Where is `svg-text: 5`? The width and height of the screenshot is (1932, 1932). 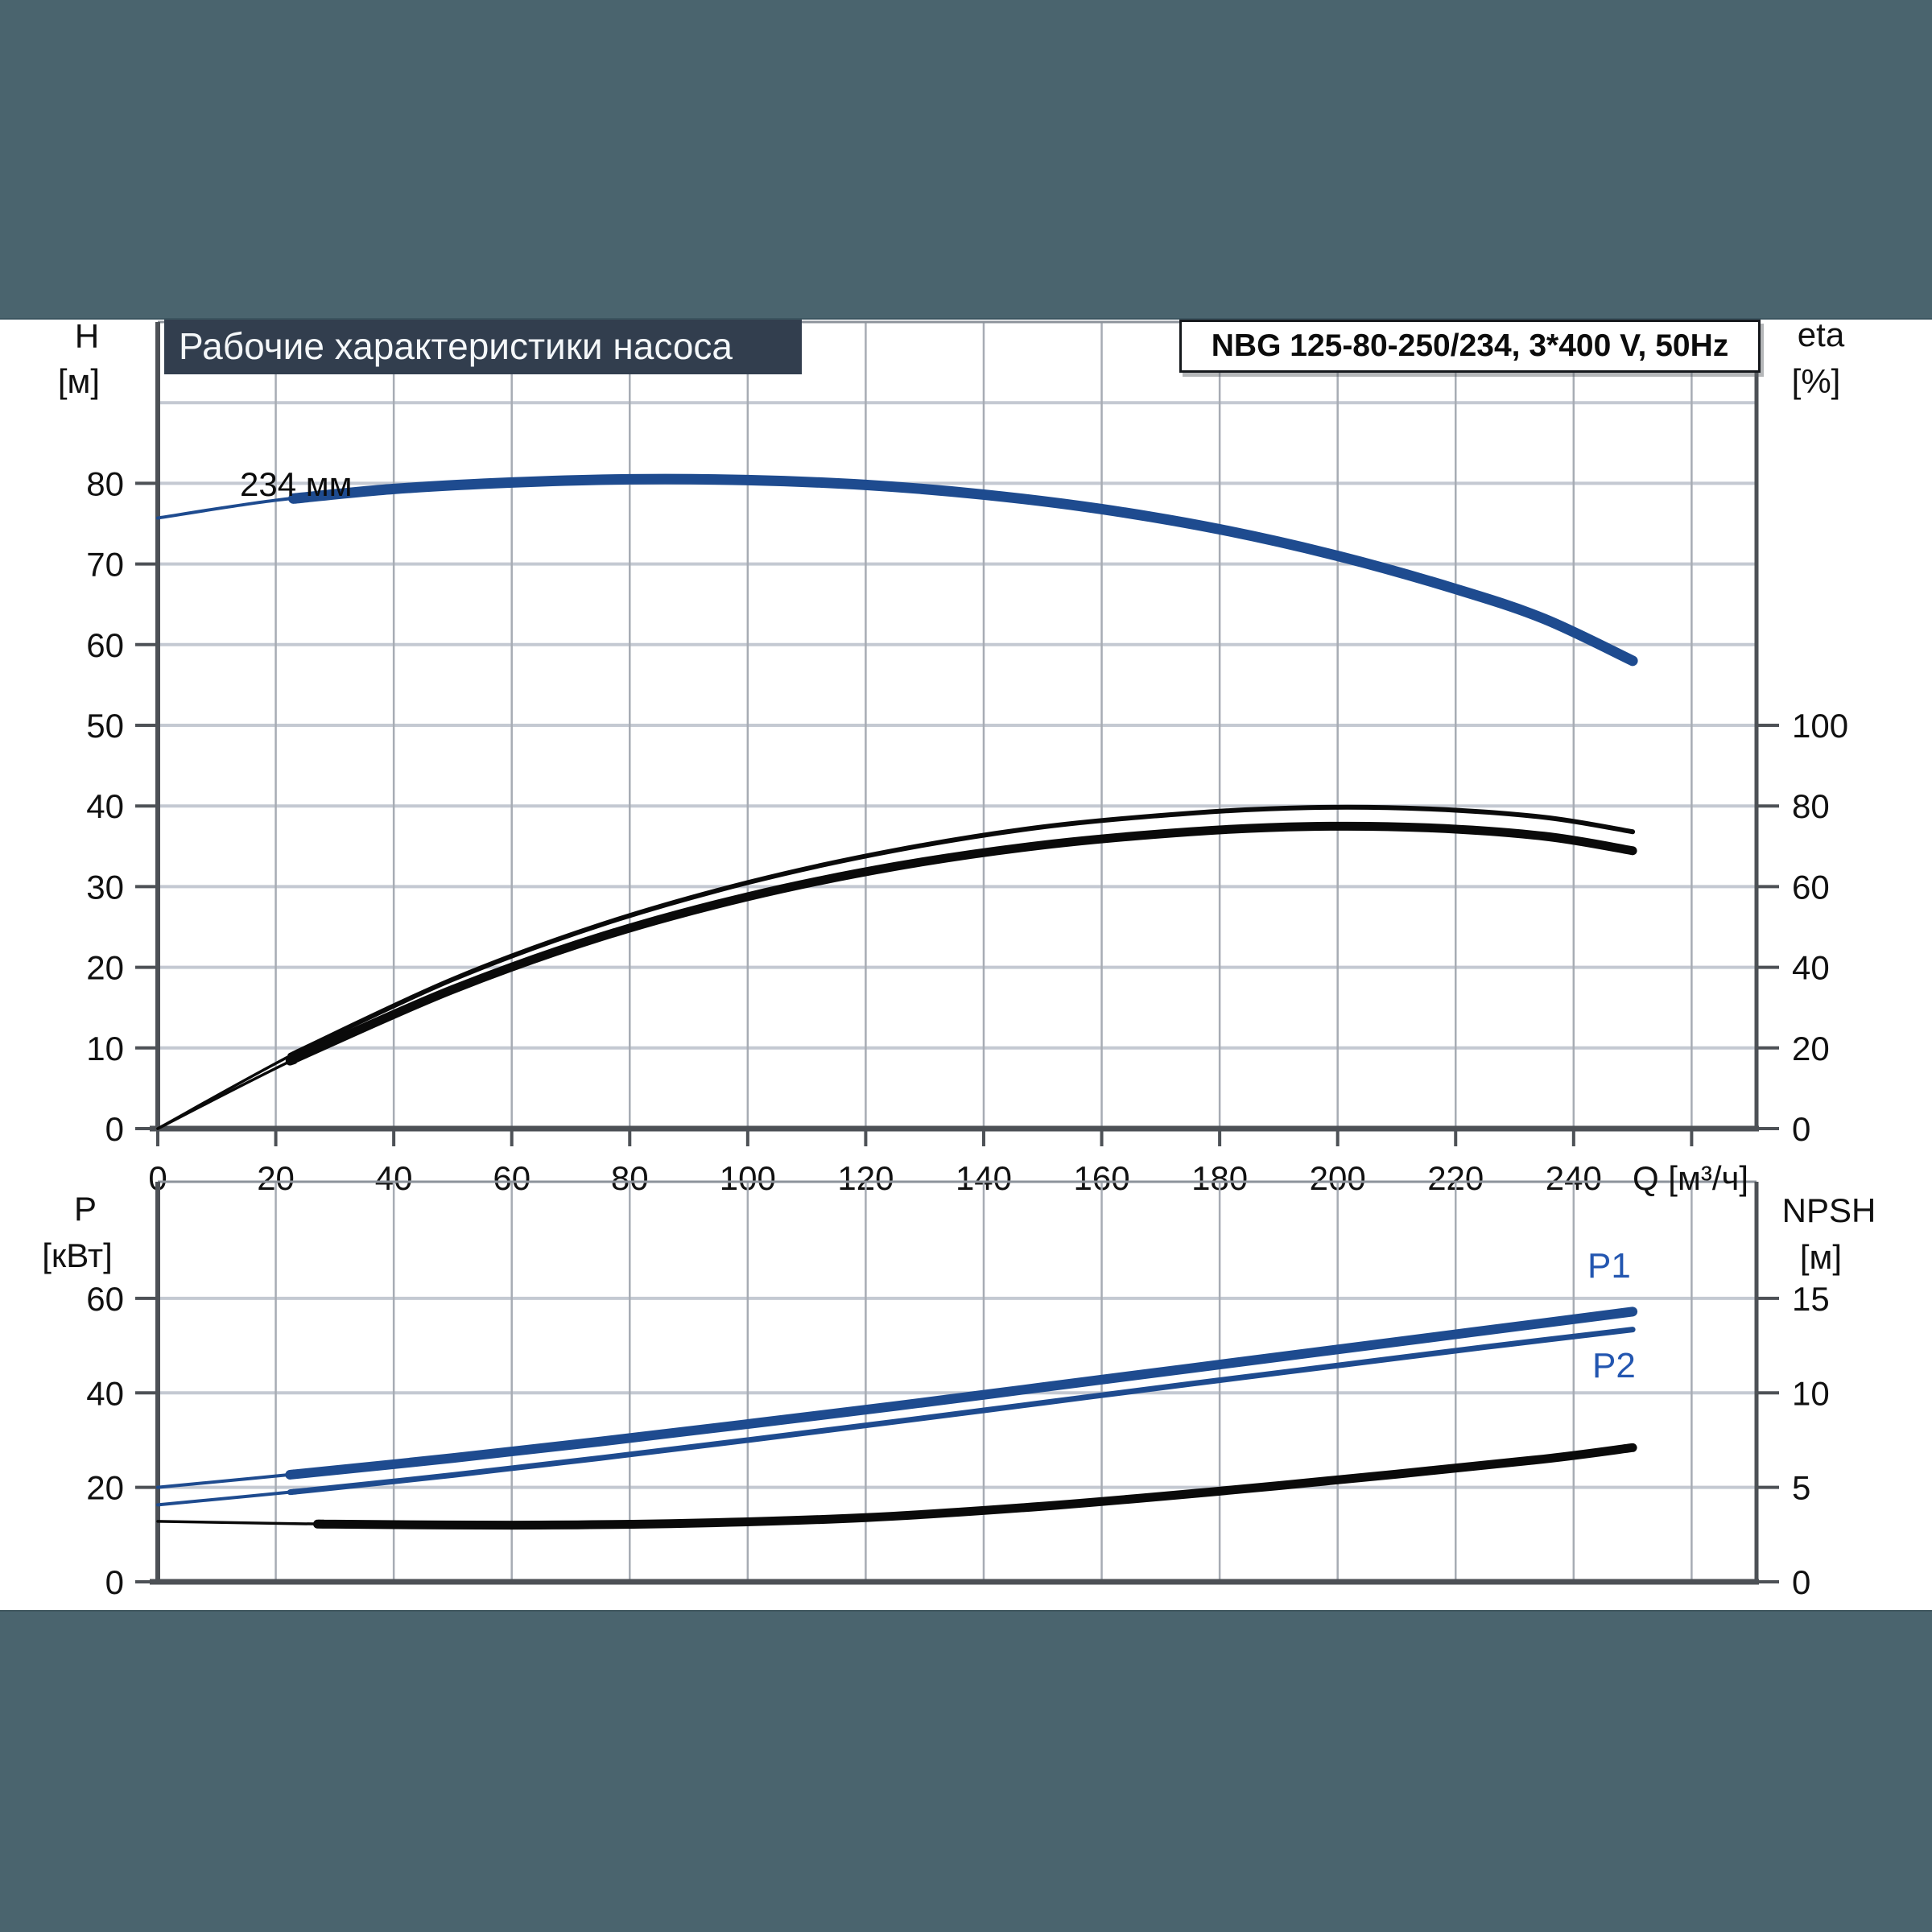 svg-text: 5 is located at coordinates (1801, 1488).